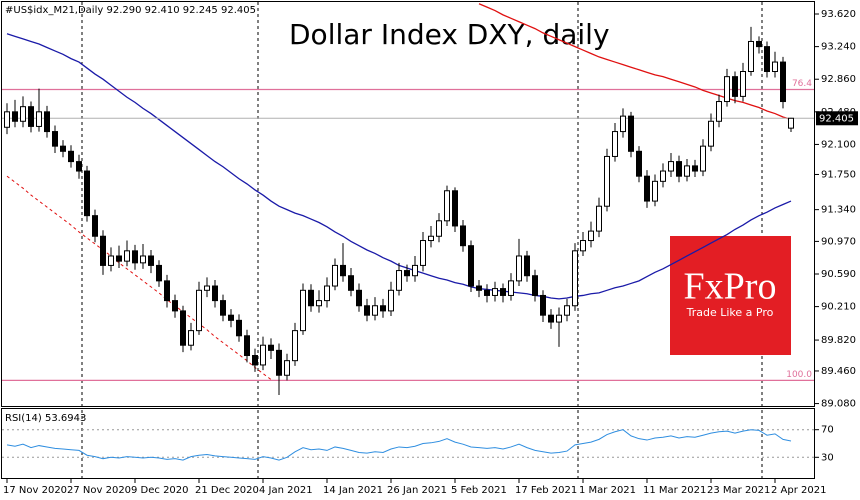 The image size is (860, 500). Describe the element at coordinates (99, 490) in the screenshot. I see `x-tick-label: 27 Nov 2020` at that location.